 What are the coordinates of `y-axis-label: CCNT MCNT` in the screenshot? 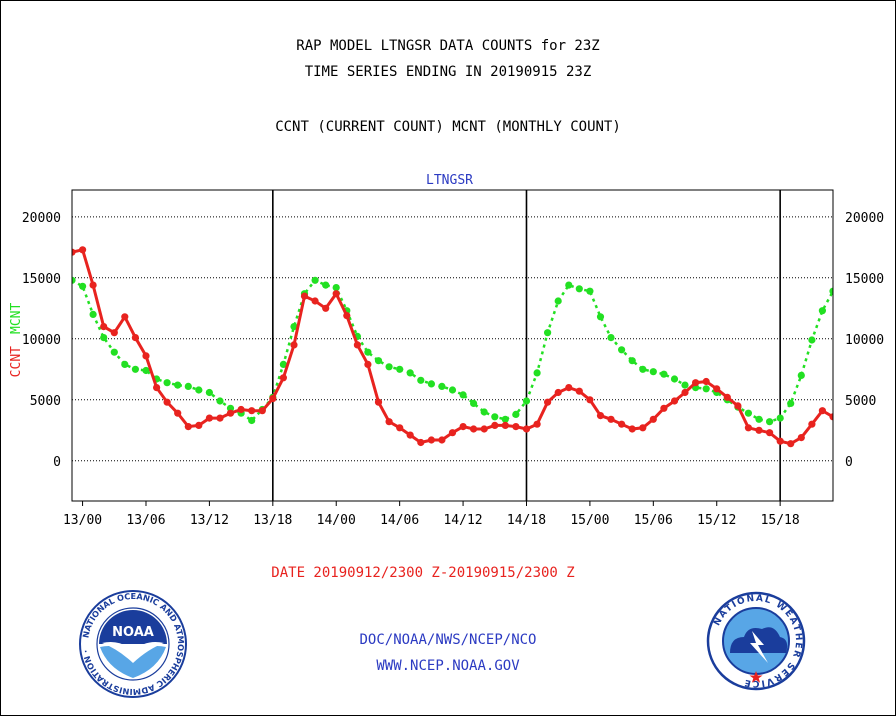 It's located at (16, 340).